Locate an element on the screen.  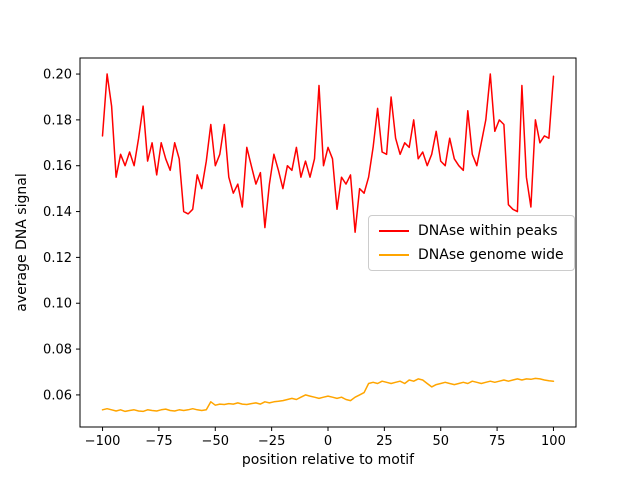
legend-label-within-peaks: DNAse within peaks is located at coordinates (488, 231).